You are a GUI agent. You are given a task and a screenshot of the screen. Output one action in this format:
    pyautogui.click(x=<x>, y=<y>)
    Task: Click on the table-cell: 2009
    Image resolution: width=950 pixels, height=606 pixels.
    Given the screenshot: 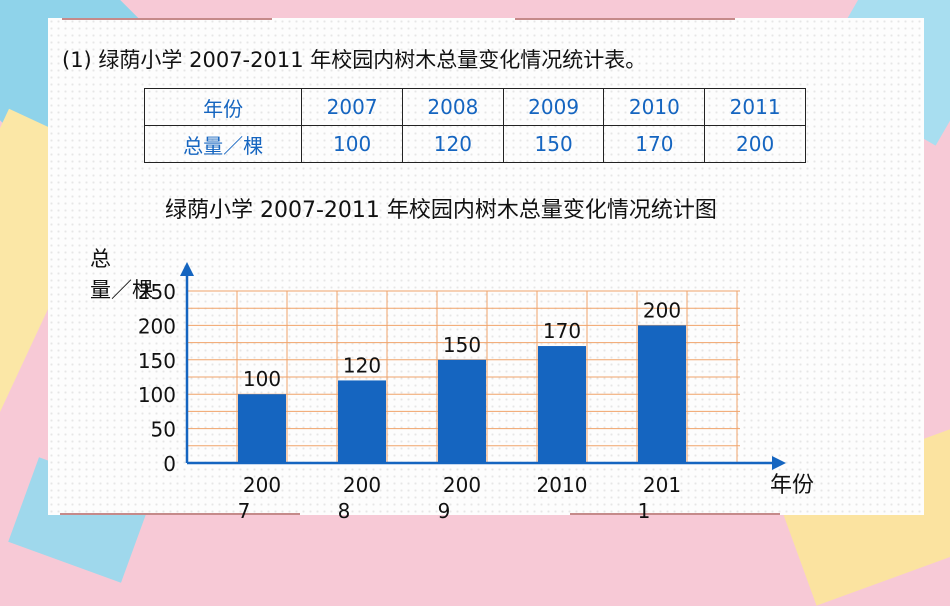 What is the action you would take?
    pyautogui.click(x=553, y=107)
    